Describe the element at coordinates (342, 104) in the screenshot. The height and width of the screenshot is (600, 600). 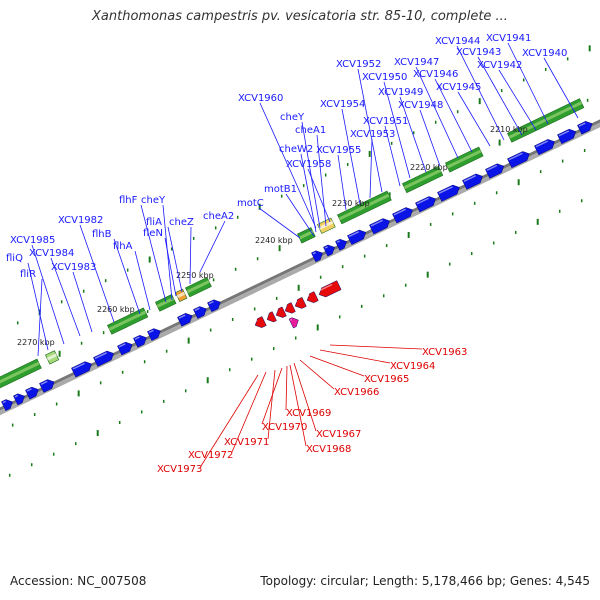
I see `forward-gene-label: XCV1954` at that location.